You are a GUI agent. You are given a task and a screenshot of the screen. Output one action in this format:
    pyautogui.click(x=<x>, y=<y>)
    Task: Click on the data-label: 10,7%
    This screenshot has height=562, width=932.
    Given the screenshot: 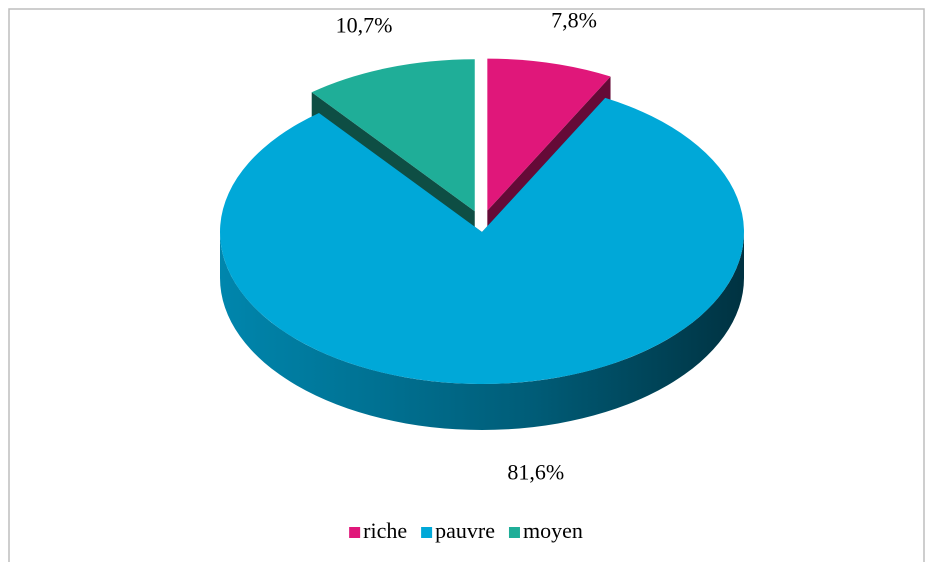 What is the action you would take?
    pyautogui.click(x=364, y=24)
    